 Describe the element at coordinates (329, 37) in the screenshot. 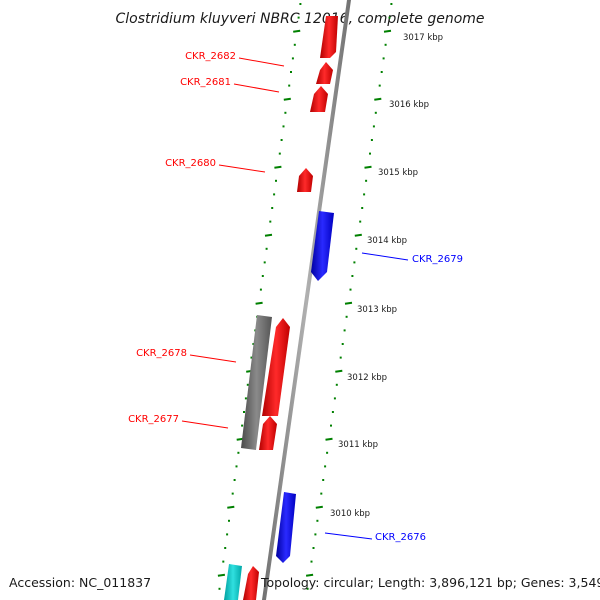

I see `gene-ckr-2682-arrow` at that location.